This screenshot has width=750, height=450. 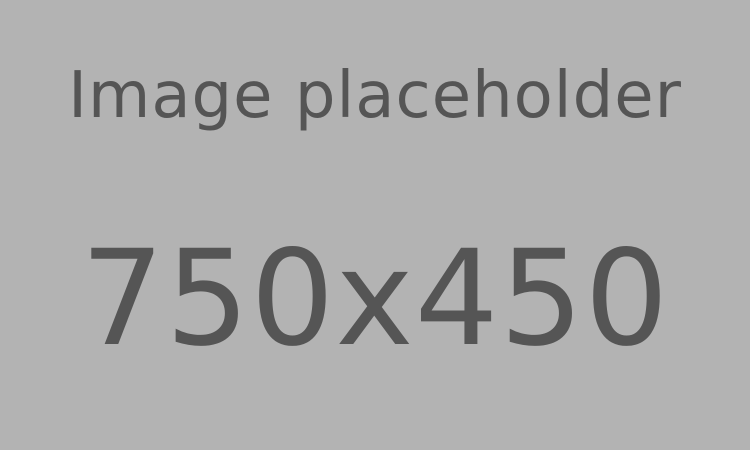 I want to click on placeholder-caption: Image placeholder, so click(x=375, y=96).